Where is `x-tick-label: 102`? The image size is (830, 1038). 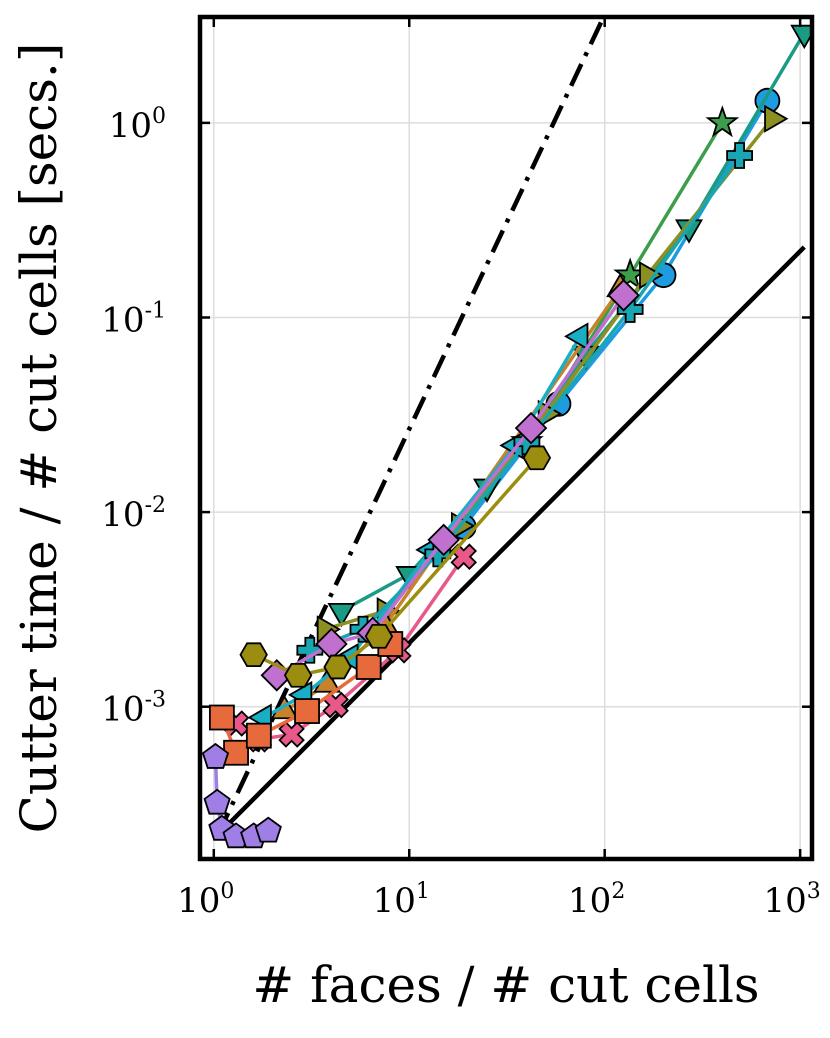 x-tick-label: 102 is located at coordinates (596, 900).